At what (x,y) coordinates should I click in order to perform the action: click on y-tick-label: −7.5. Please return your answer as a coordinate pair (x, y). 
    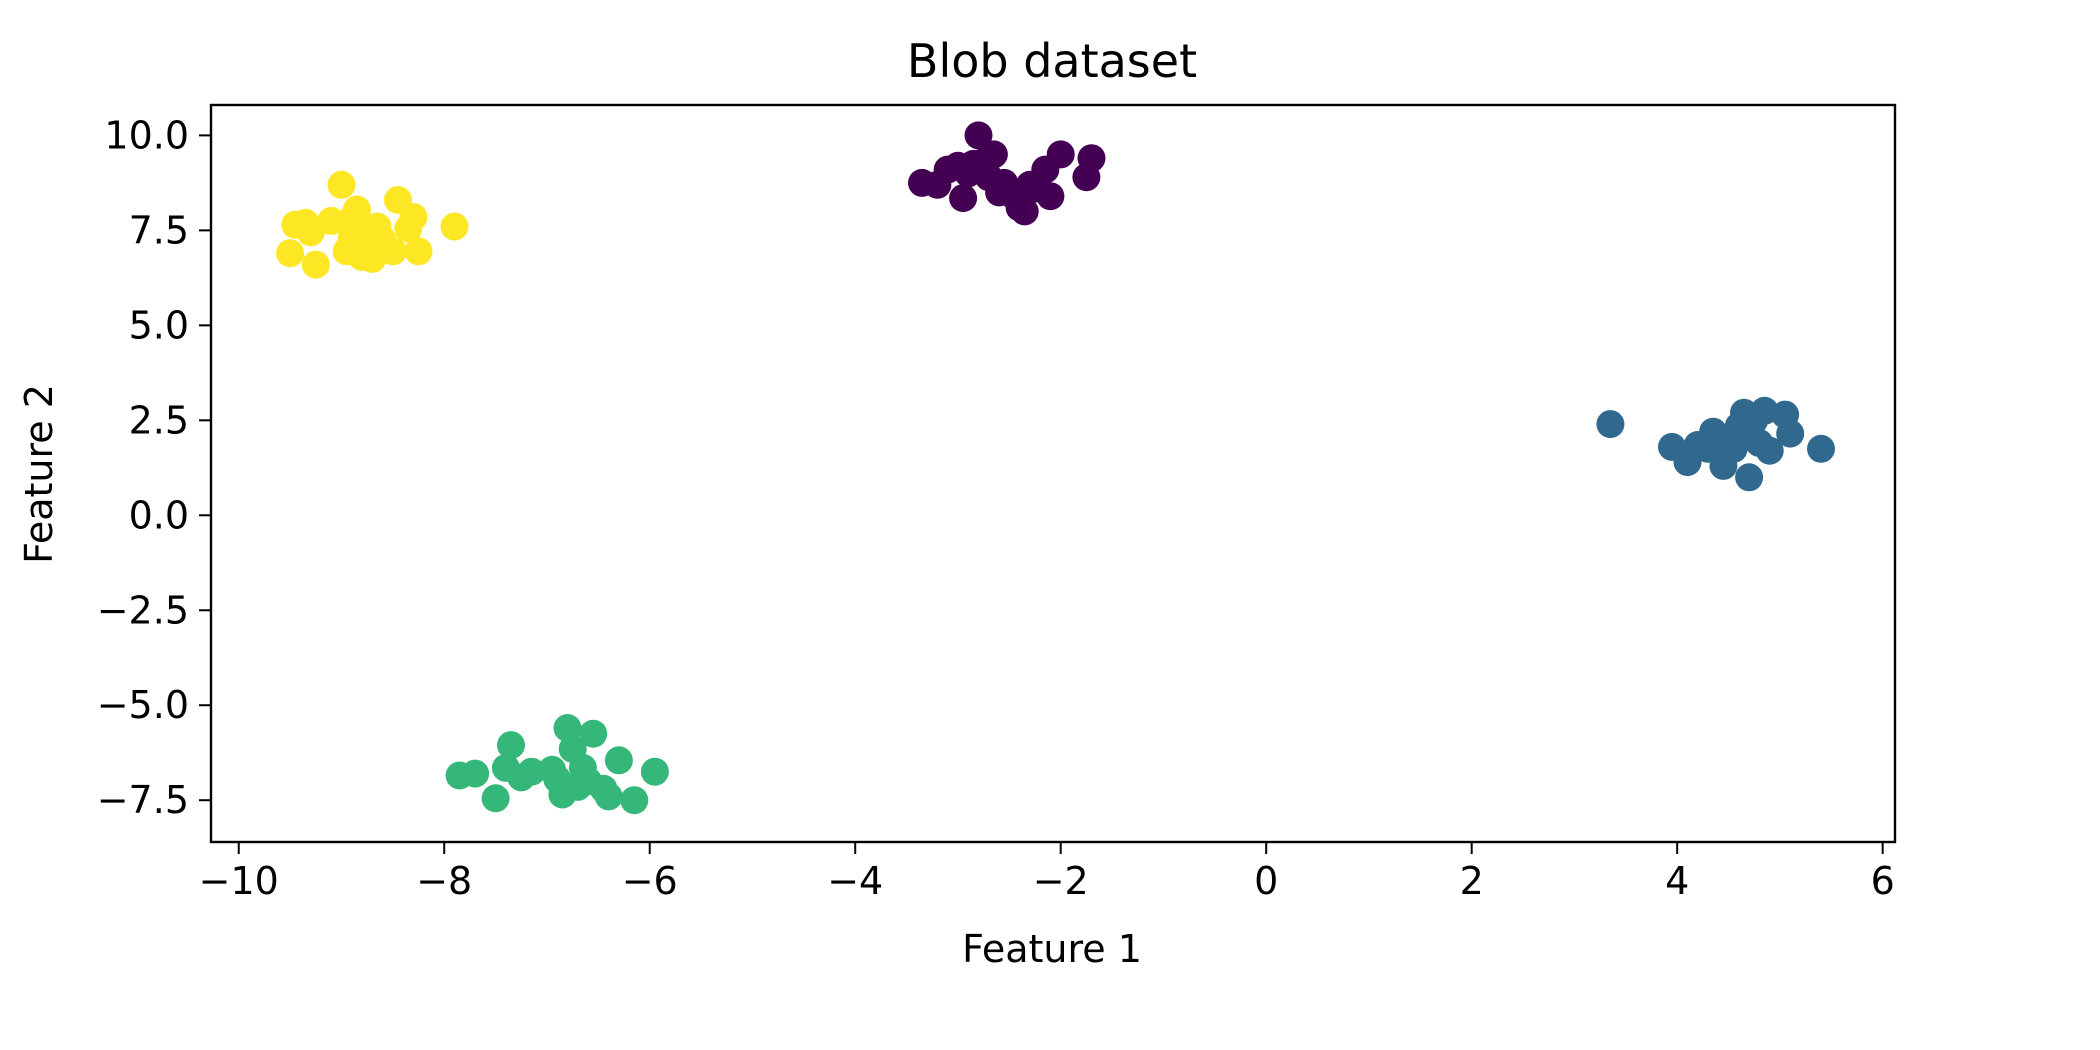
    Looking at the image, I should click on (143, 800).